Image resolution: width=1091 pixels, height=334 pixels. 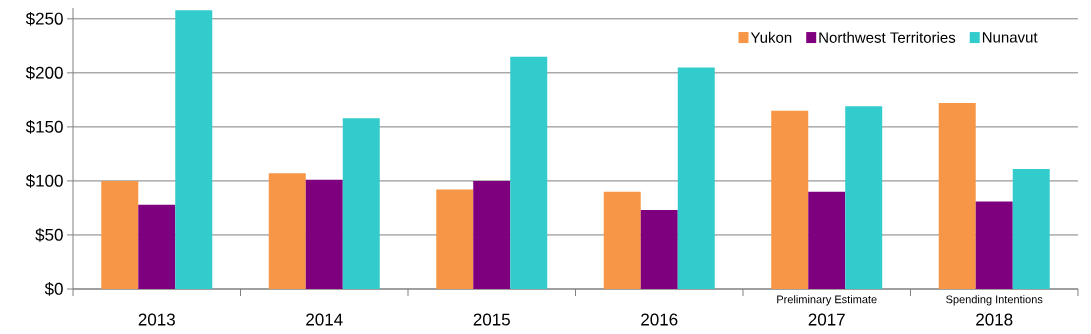 What do you see at coordinates (49, 235) in the screenshot?
I see `y-tick-label: $50` at bounding box center [49, 235].